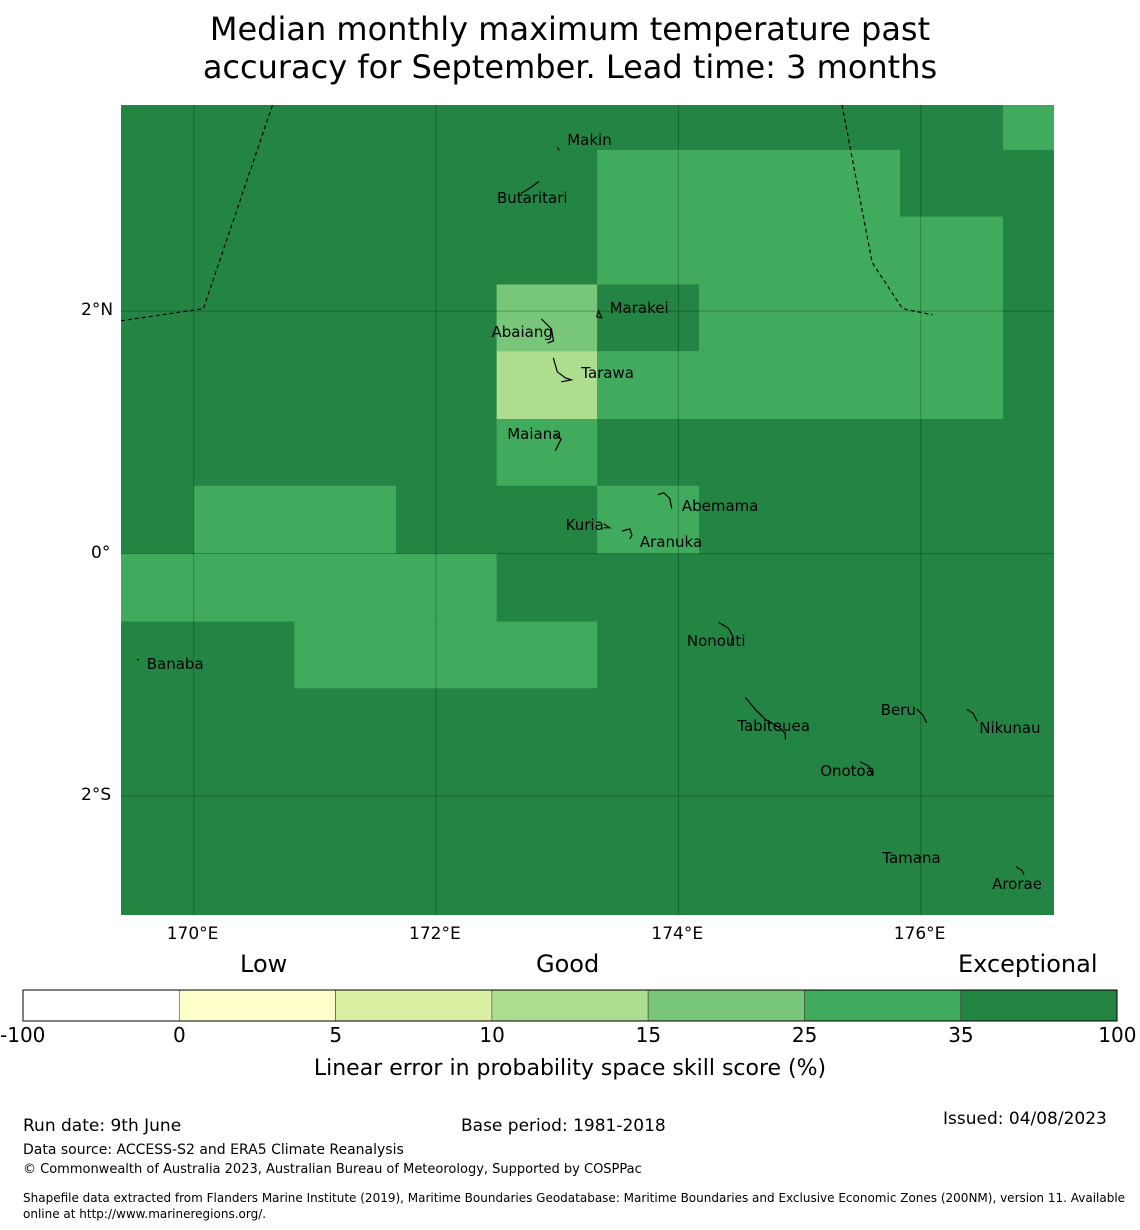 This screenshot has height=1230, width=1140. What do you see at coordinates (435, 934) in the screenshot?
I see `lon-tick-label: 172°E` at bounding box center [435, 934].